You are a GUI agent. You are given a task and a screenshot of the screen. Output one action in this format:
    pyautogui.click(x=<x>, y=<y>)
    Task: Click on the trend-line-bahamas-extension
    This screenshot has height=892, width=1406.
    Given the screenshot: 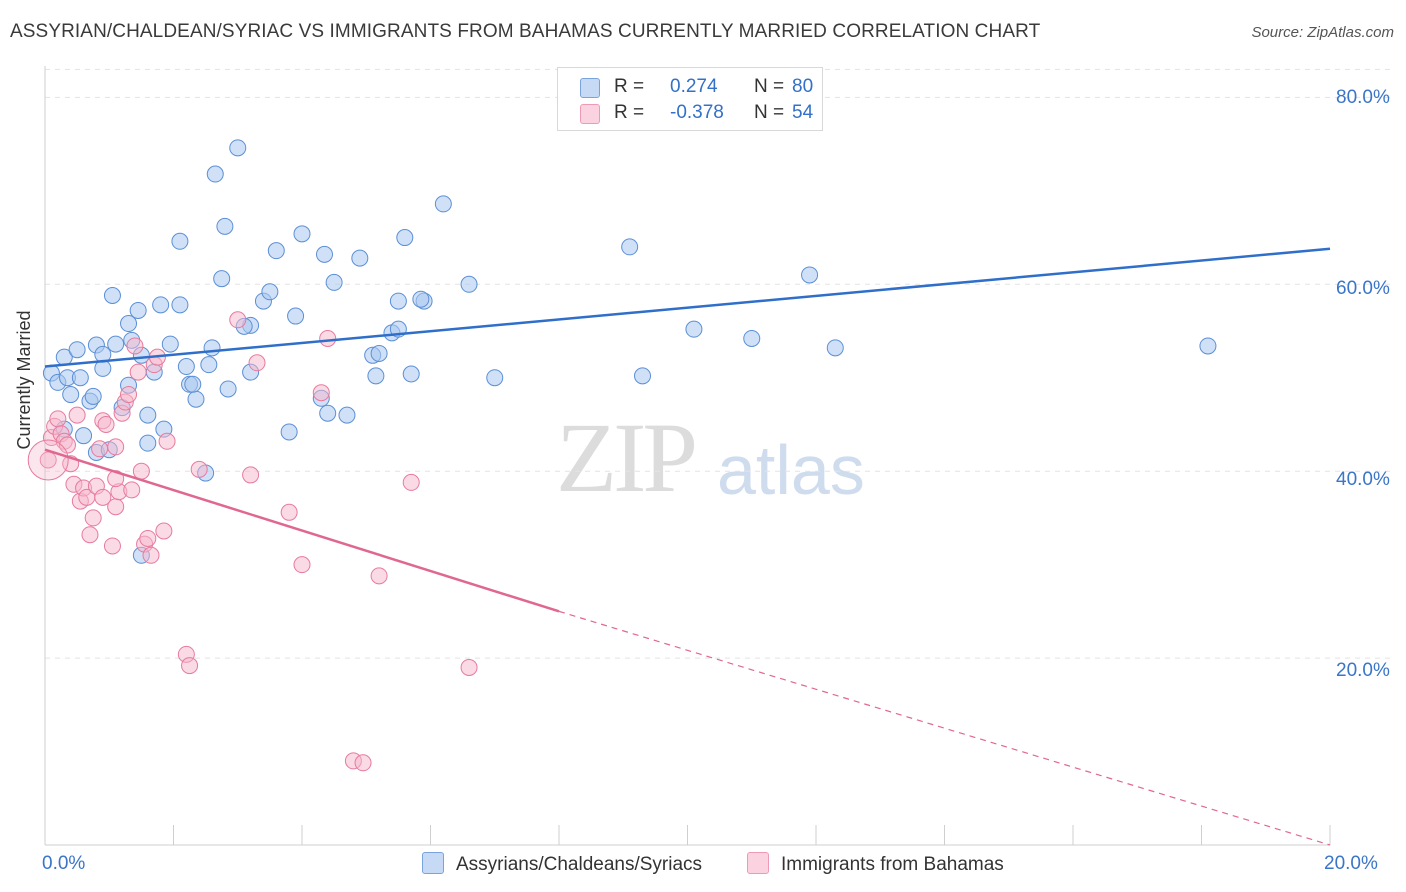 What is the action you would take?
    pyautogui.click(x=944, y=728)
    